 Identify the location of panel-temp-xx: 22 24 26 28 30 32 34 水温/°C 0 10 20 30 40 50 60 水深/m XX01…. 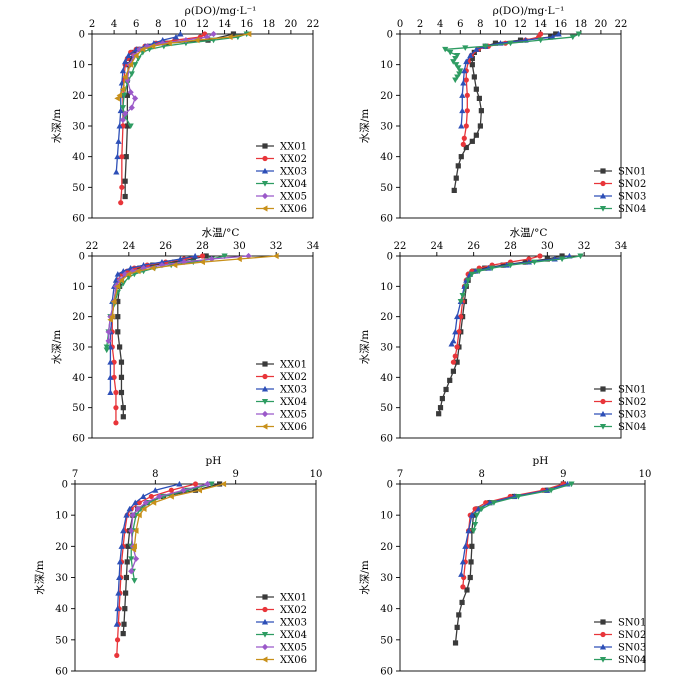
(185, 336).